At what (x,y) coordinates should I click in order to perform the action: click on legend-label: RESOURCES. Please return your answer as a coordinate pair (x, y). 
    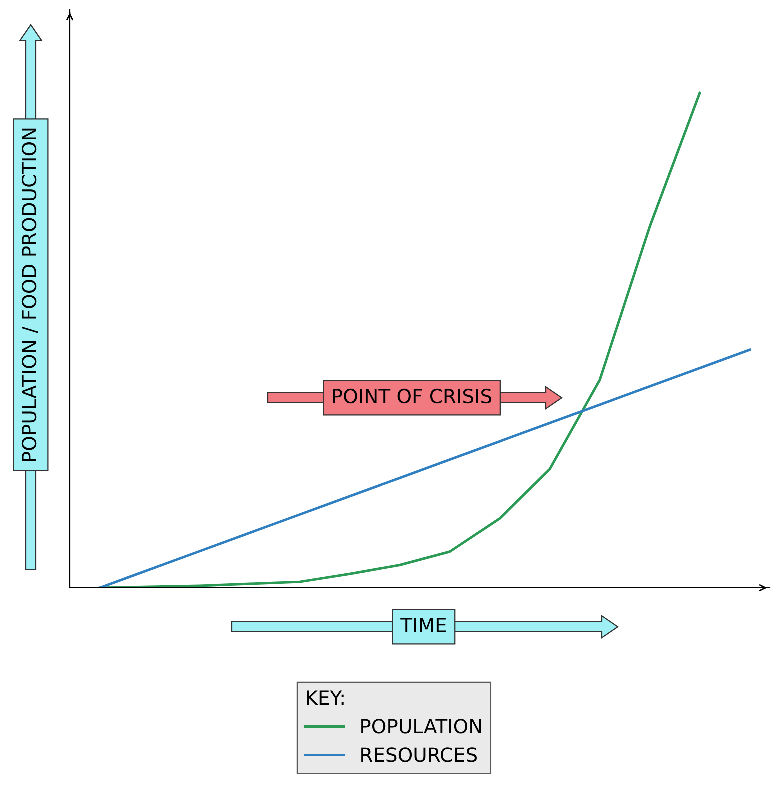
    Looking at the image, I should click on (420, 755).